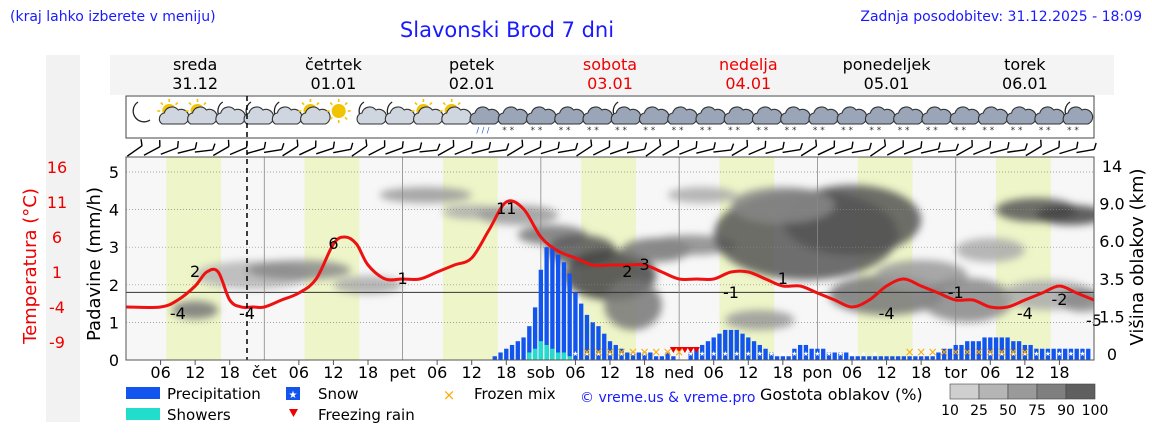  Describe the element at coordinates (1078, 118) in the screenshot. I see `moon-snow-icon: * *` at that location.